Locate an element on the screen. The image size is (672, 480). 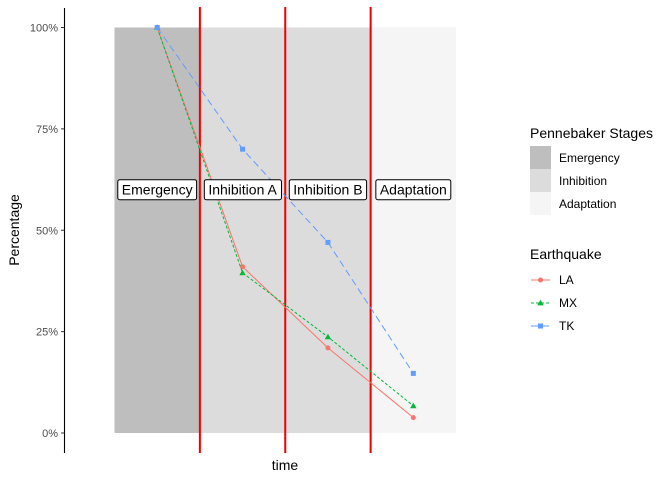
legend-series-label: TK is located at coordinates (566, 326).